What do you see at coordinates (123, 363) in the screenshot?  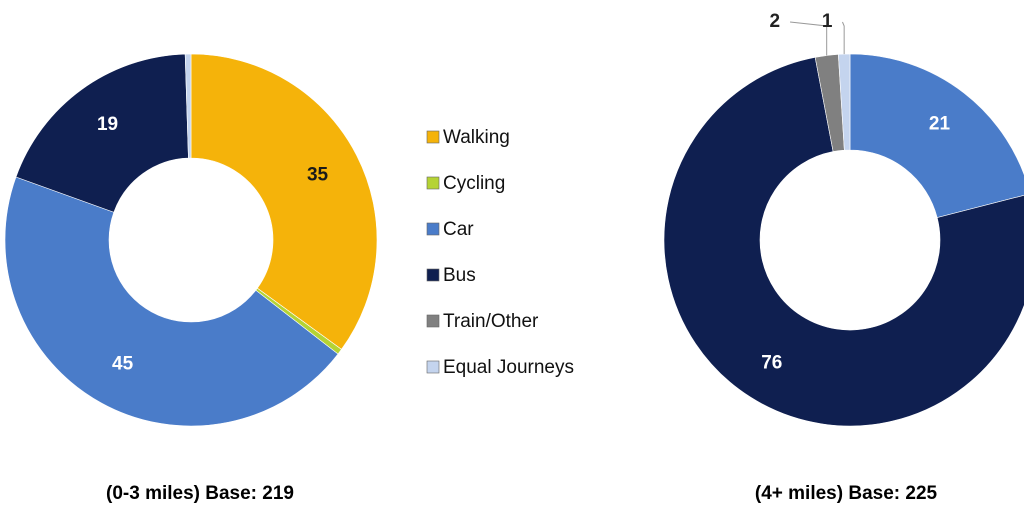 I see `data-label: 45` at bounding box center [123, 363].